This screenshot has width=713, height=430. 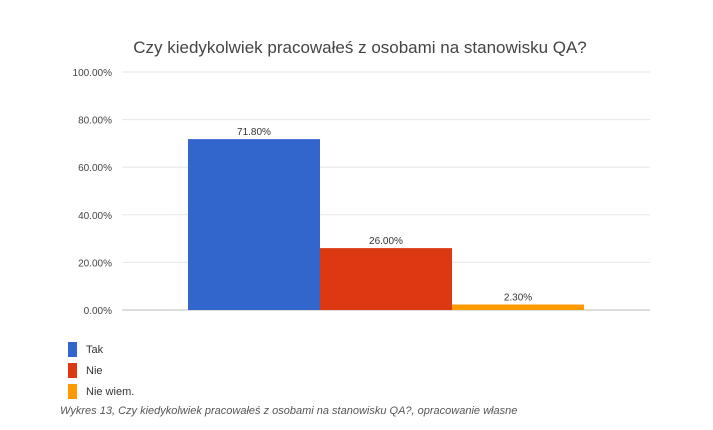 What do you see at coordinates (98, 311) in the screenshot?
I see `y-tick-label: 0.00%` at bounding box center [98, 311].